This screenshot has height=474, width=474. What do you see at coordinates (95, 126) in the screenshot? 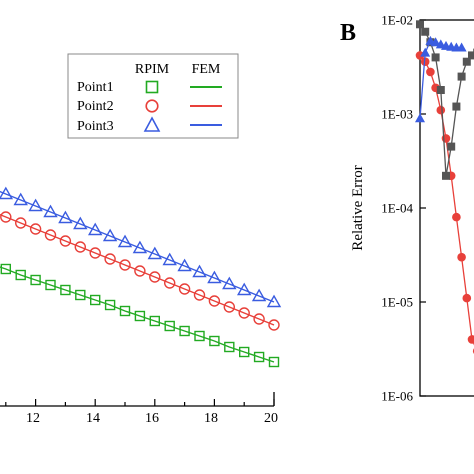
I see `legend-label-point3: Point3` at bounding box center [95, 126].